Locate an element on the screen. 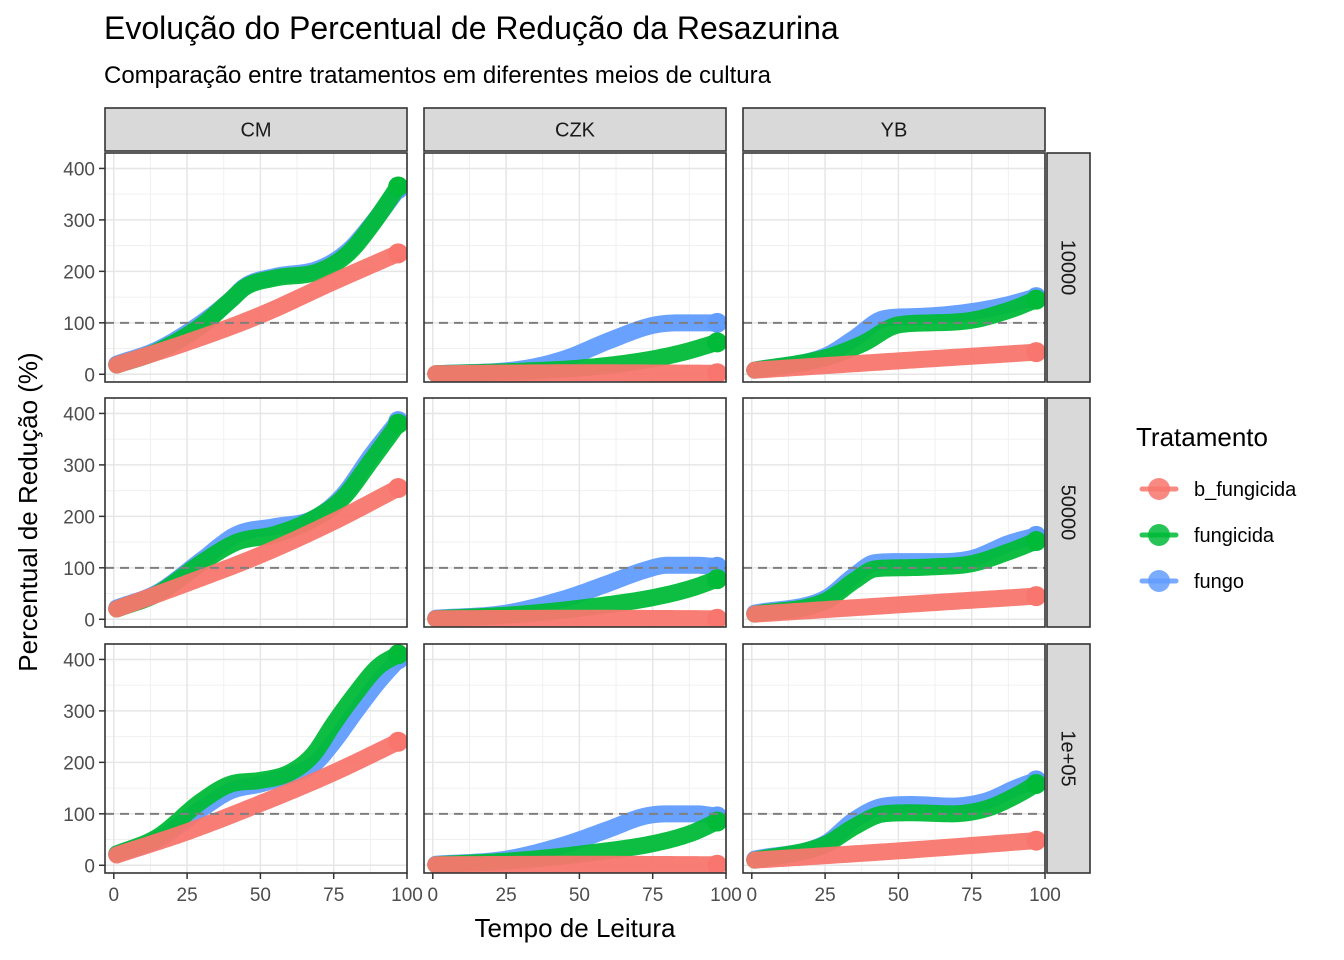  strip-label-1e-05: 1e+05 is located at coordinates (1068, 758).